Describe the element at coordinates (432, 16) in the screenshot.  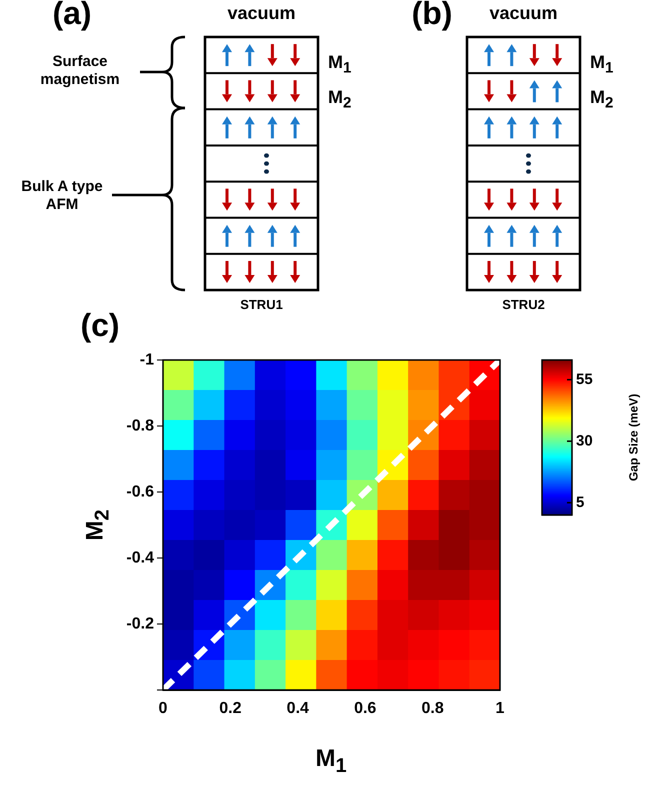
I see `text: (b)` at that location.